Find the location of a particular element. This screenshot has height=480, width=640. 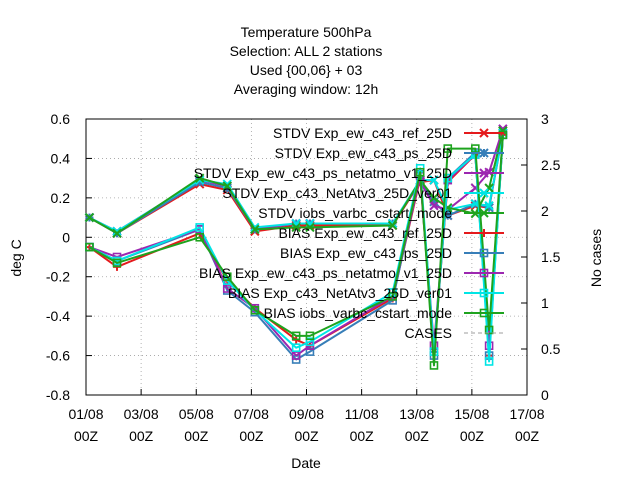

y-tick-label: -0.4 is located at coordinates (58, 316).